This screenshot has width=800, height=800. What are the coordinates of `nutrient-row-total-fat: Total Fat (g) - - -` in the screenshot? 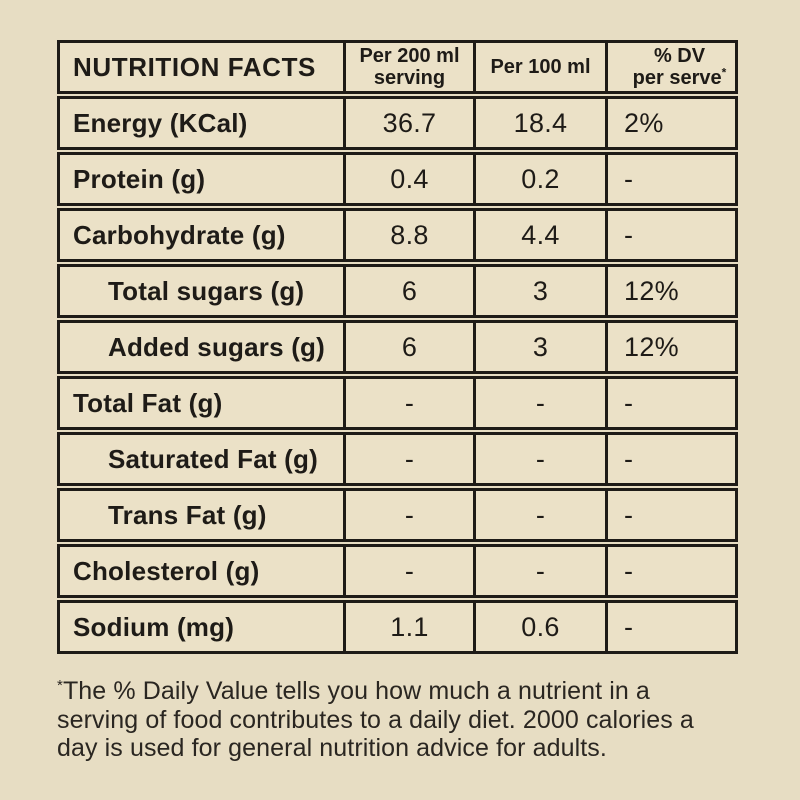 It's located at (397, 403).